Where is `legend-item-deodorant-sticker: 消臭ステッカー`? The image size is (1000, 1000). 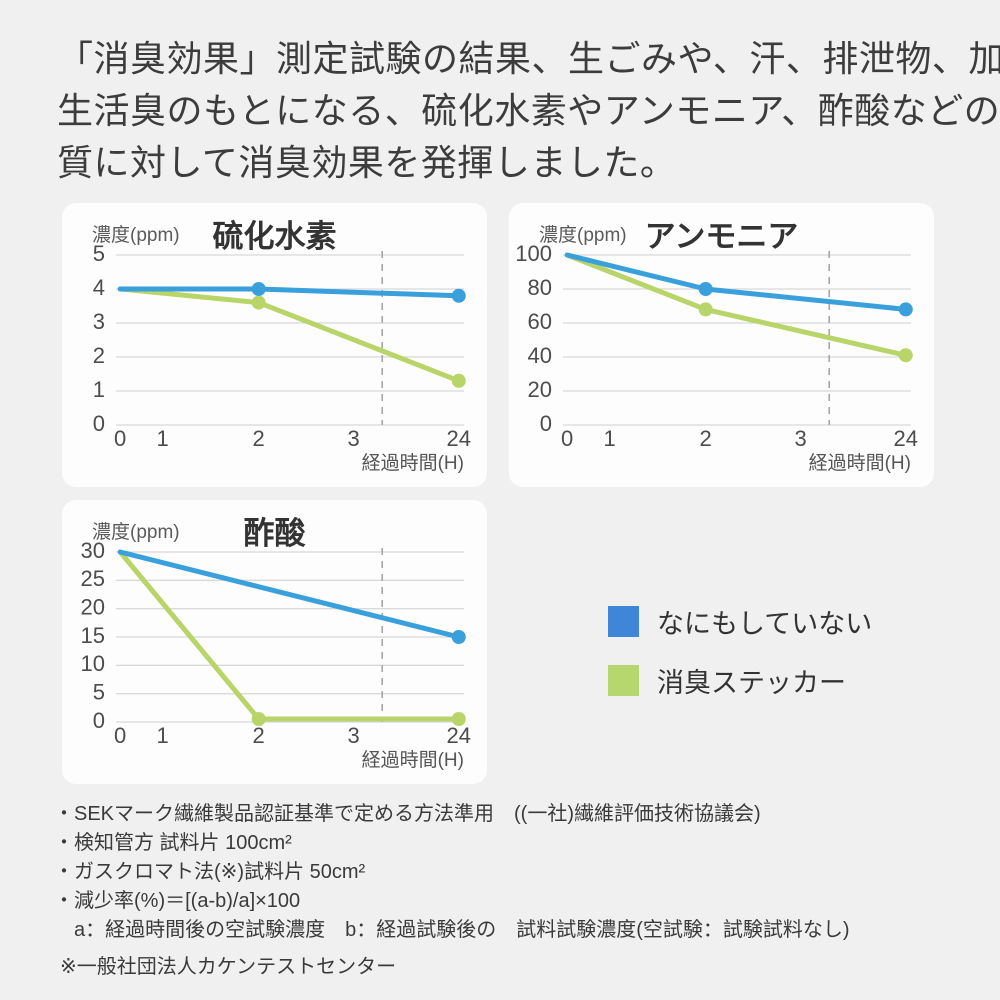 legend-item-deodorant-sticker: 消臭ステッカー is located at coordinates (740, 680).